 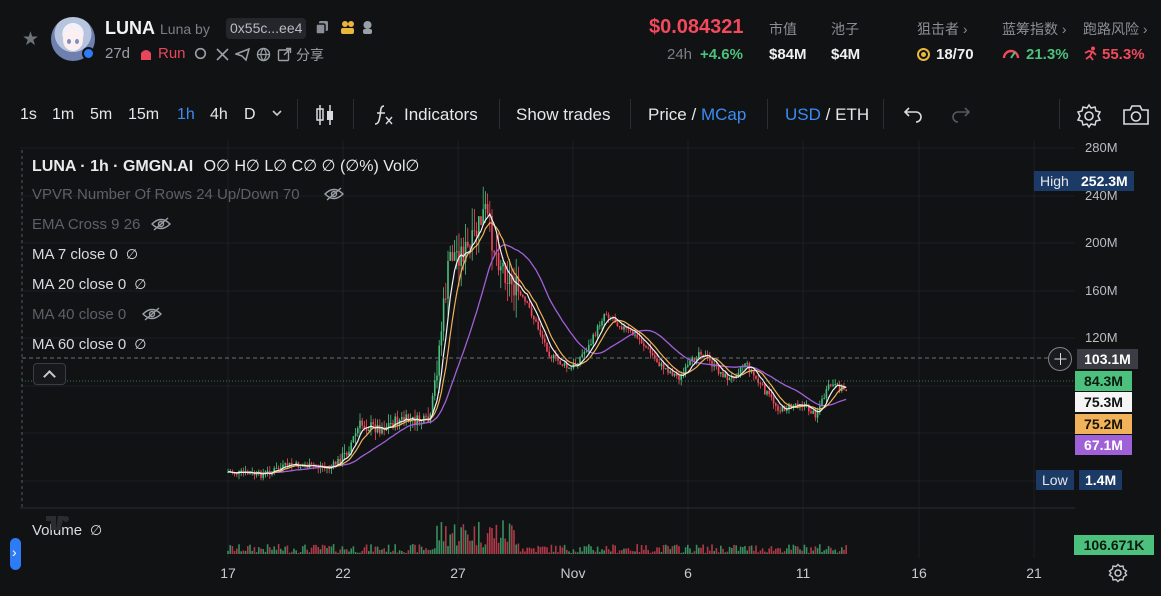 I want to click on share-icon, so click(x=284, y=54).